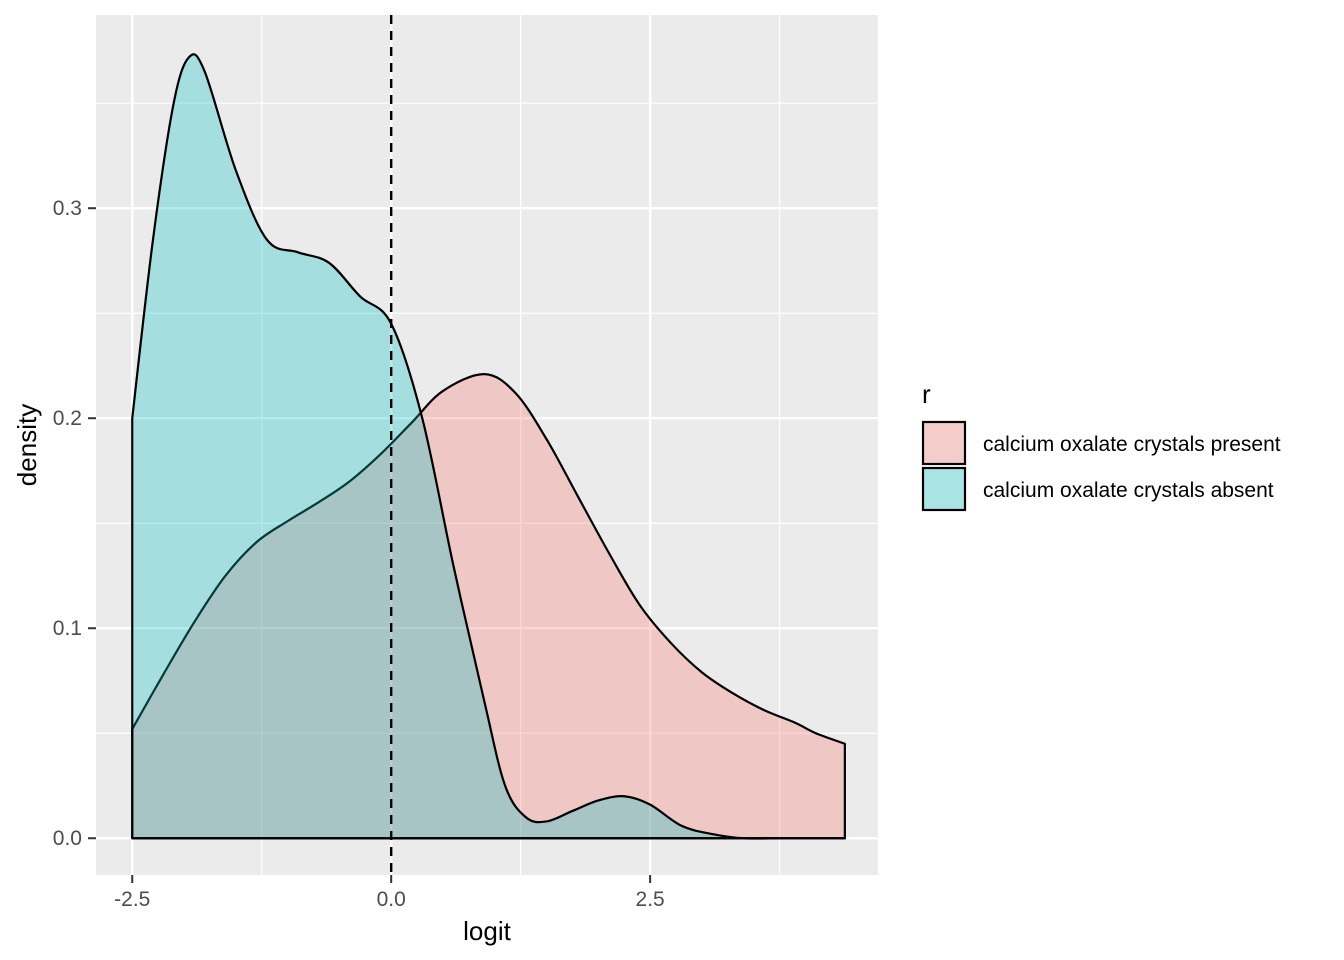 The height and width of the screenshot is (960, 1344). What do you see at coordinates (926, 394) in the screenshot?
I see `legend-title: r` at bounding box center [926, 394].